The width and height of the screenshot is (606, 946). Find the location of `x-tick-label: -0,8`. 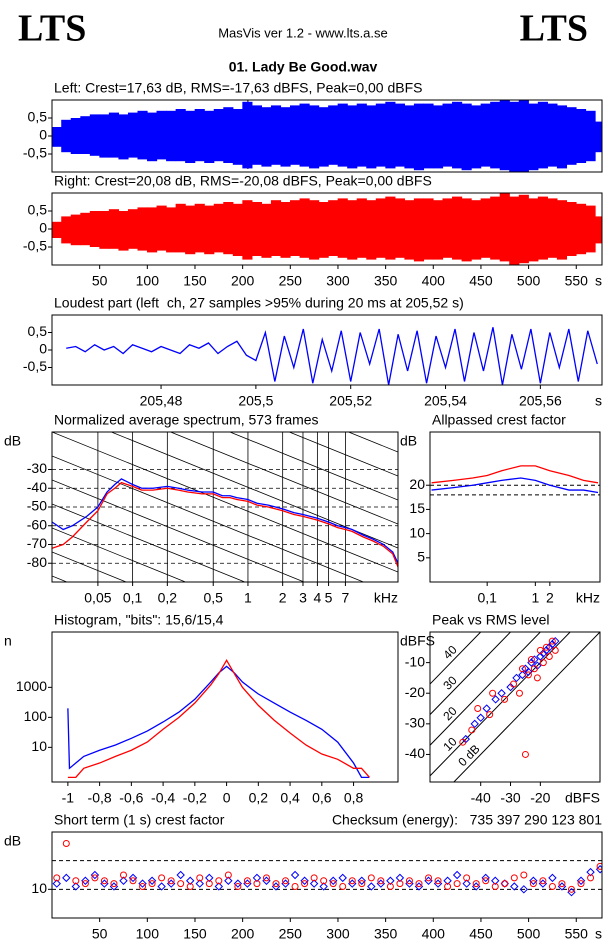

x-tick-label: -0,8 is located at coordinates (100, 798).